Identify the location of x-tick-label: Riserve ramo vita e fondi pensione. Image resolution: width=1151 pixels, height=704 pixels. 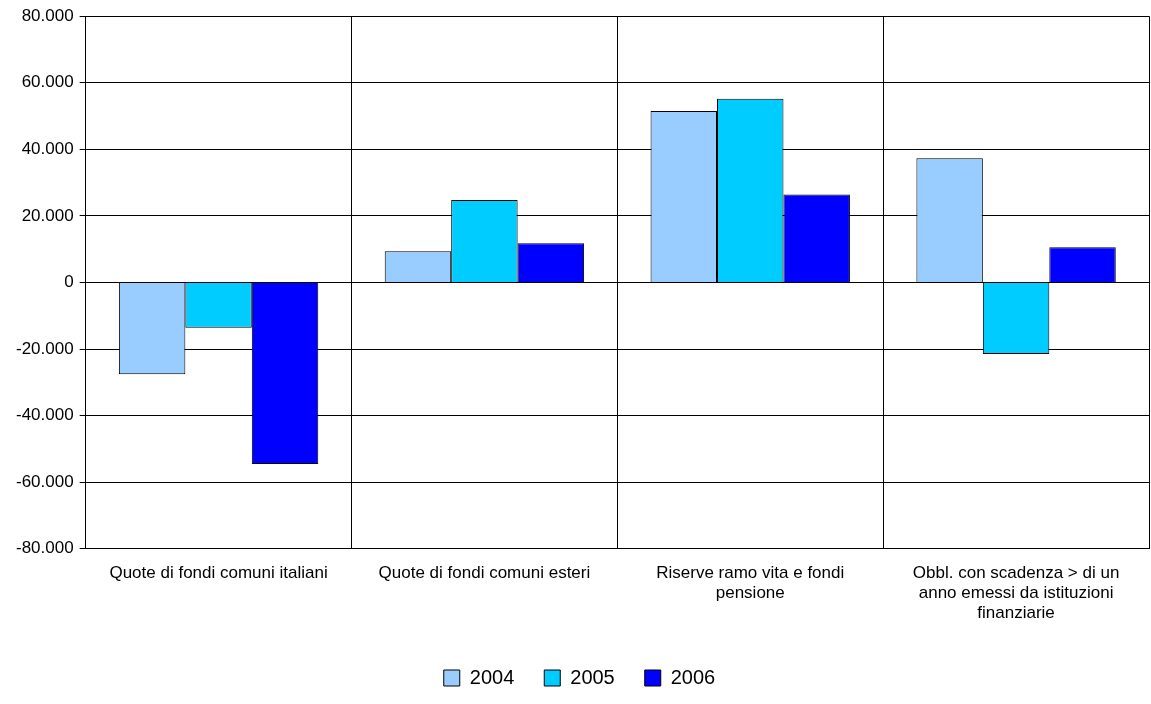
(750, 582).